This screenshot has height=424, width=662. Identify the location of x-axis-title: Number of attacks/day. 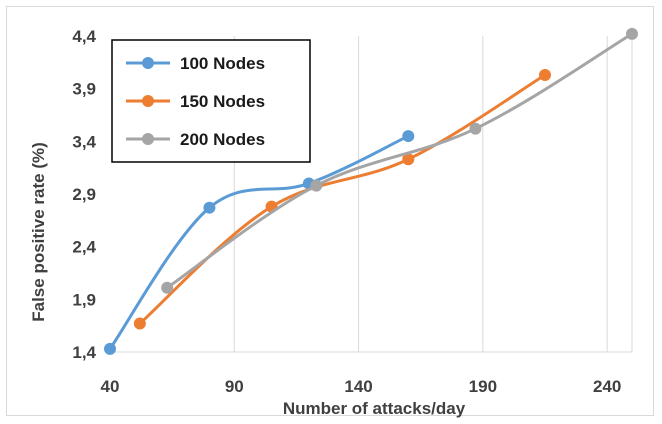
(374, 408).